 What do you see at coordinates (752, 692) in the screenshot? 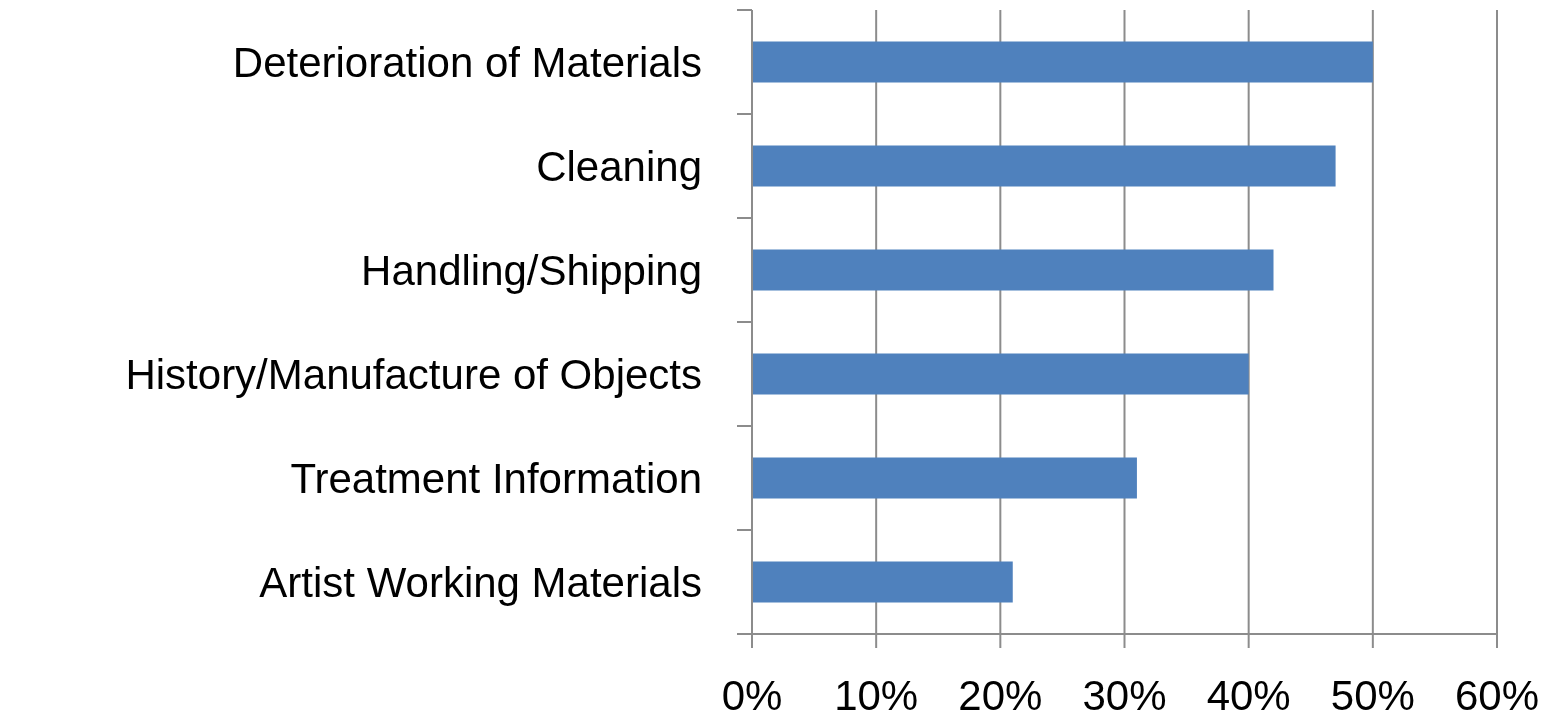
I see `x-tick-label: 0%` at bounding box center [752, 692].